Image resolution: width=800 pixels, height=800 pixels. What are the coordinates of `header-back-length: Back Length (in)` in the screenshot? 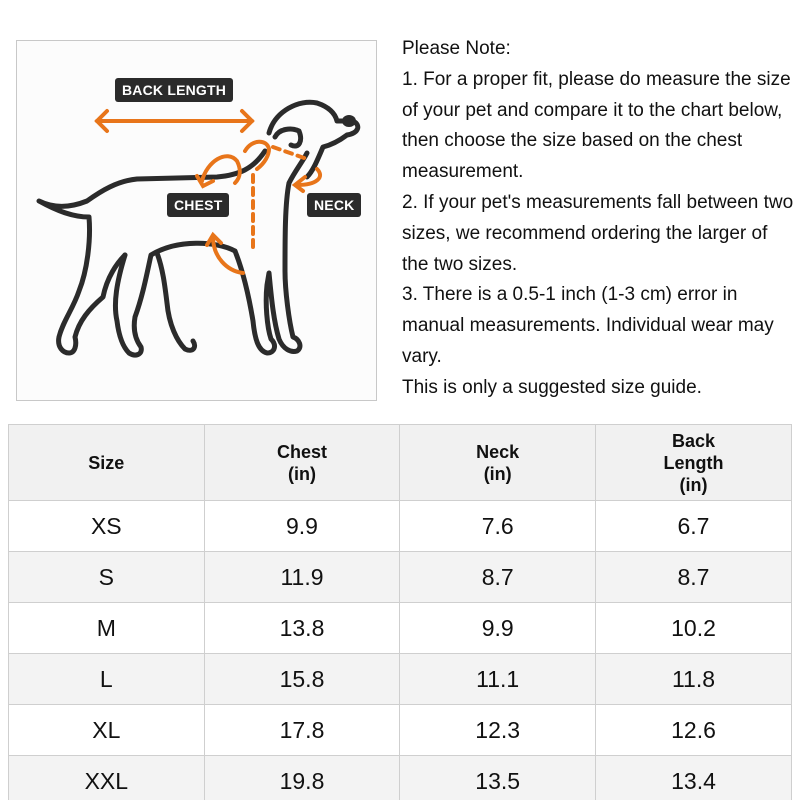 It's located at (693, 462).